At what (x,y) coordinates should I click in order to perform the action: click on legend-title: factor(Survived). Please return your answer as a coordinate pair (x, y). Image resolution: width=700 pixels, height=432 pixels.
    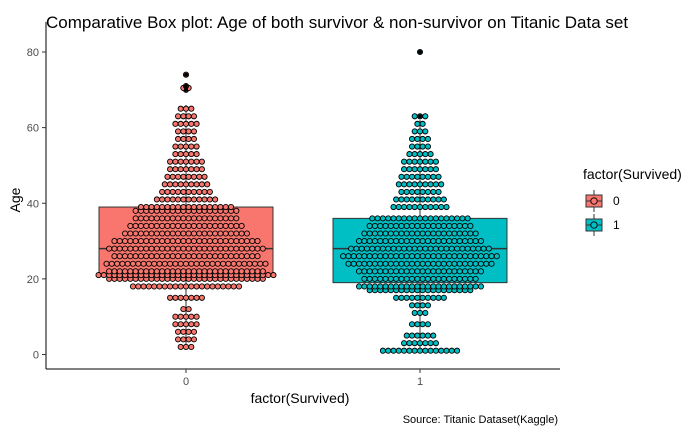
    Looking at the image, I should click on (632, 174).